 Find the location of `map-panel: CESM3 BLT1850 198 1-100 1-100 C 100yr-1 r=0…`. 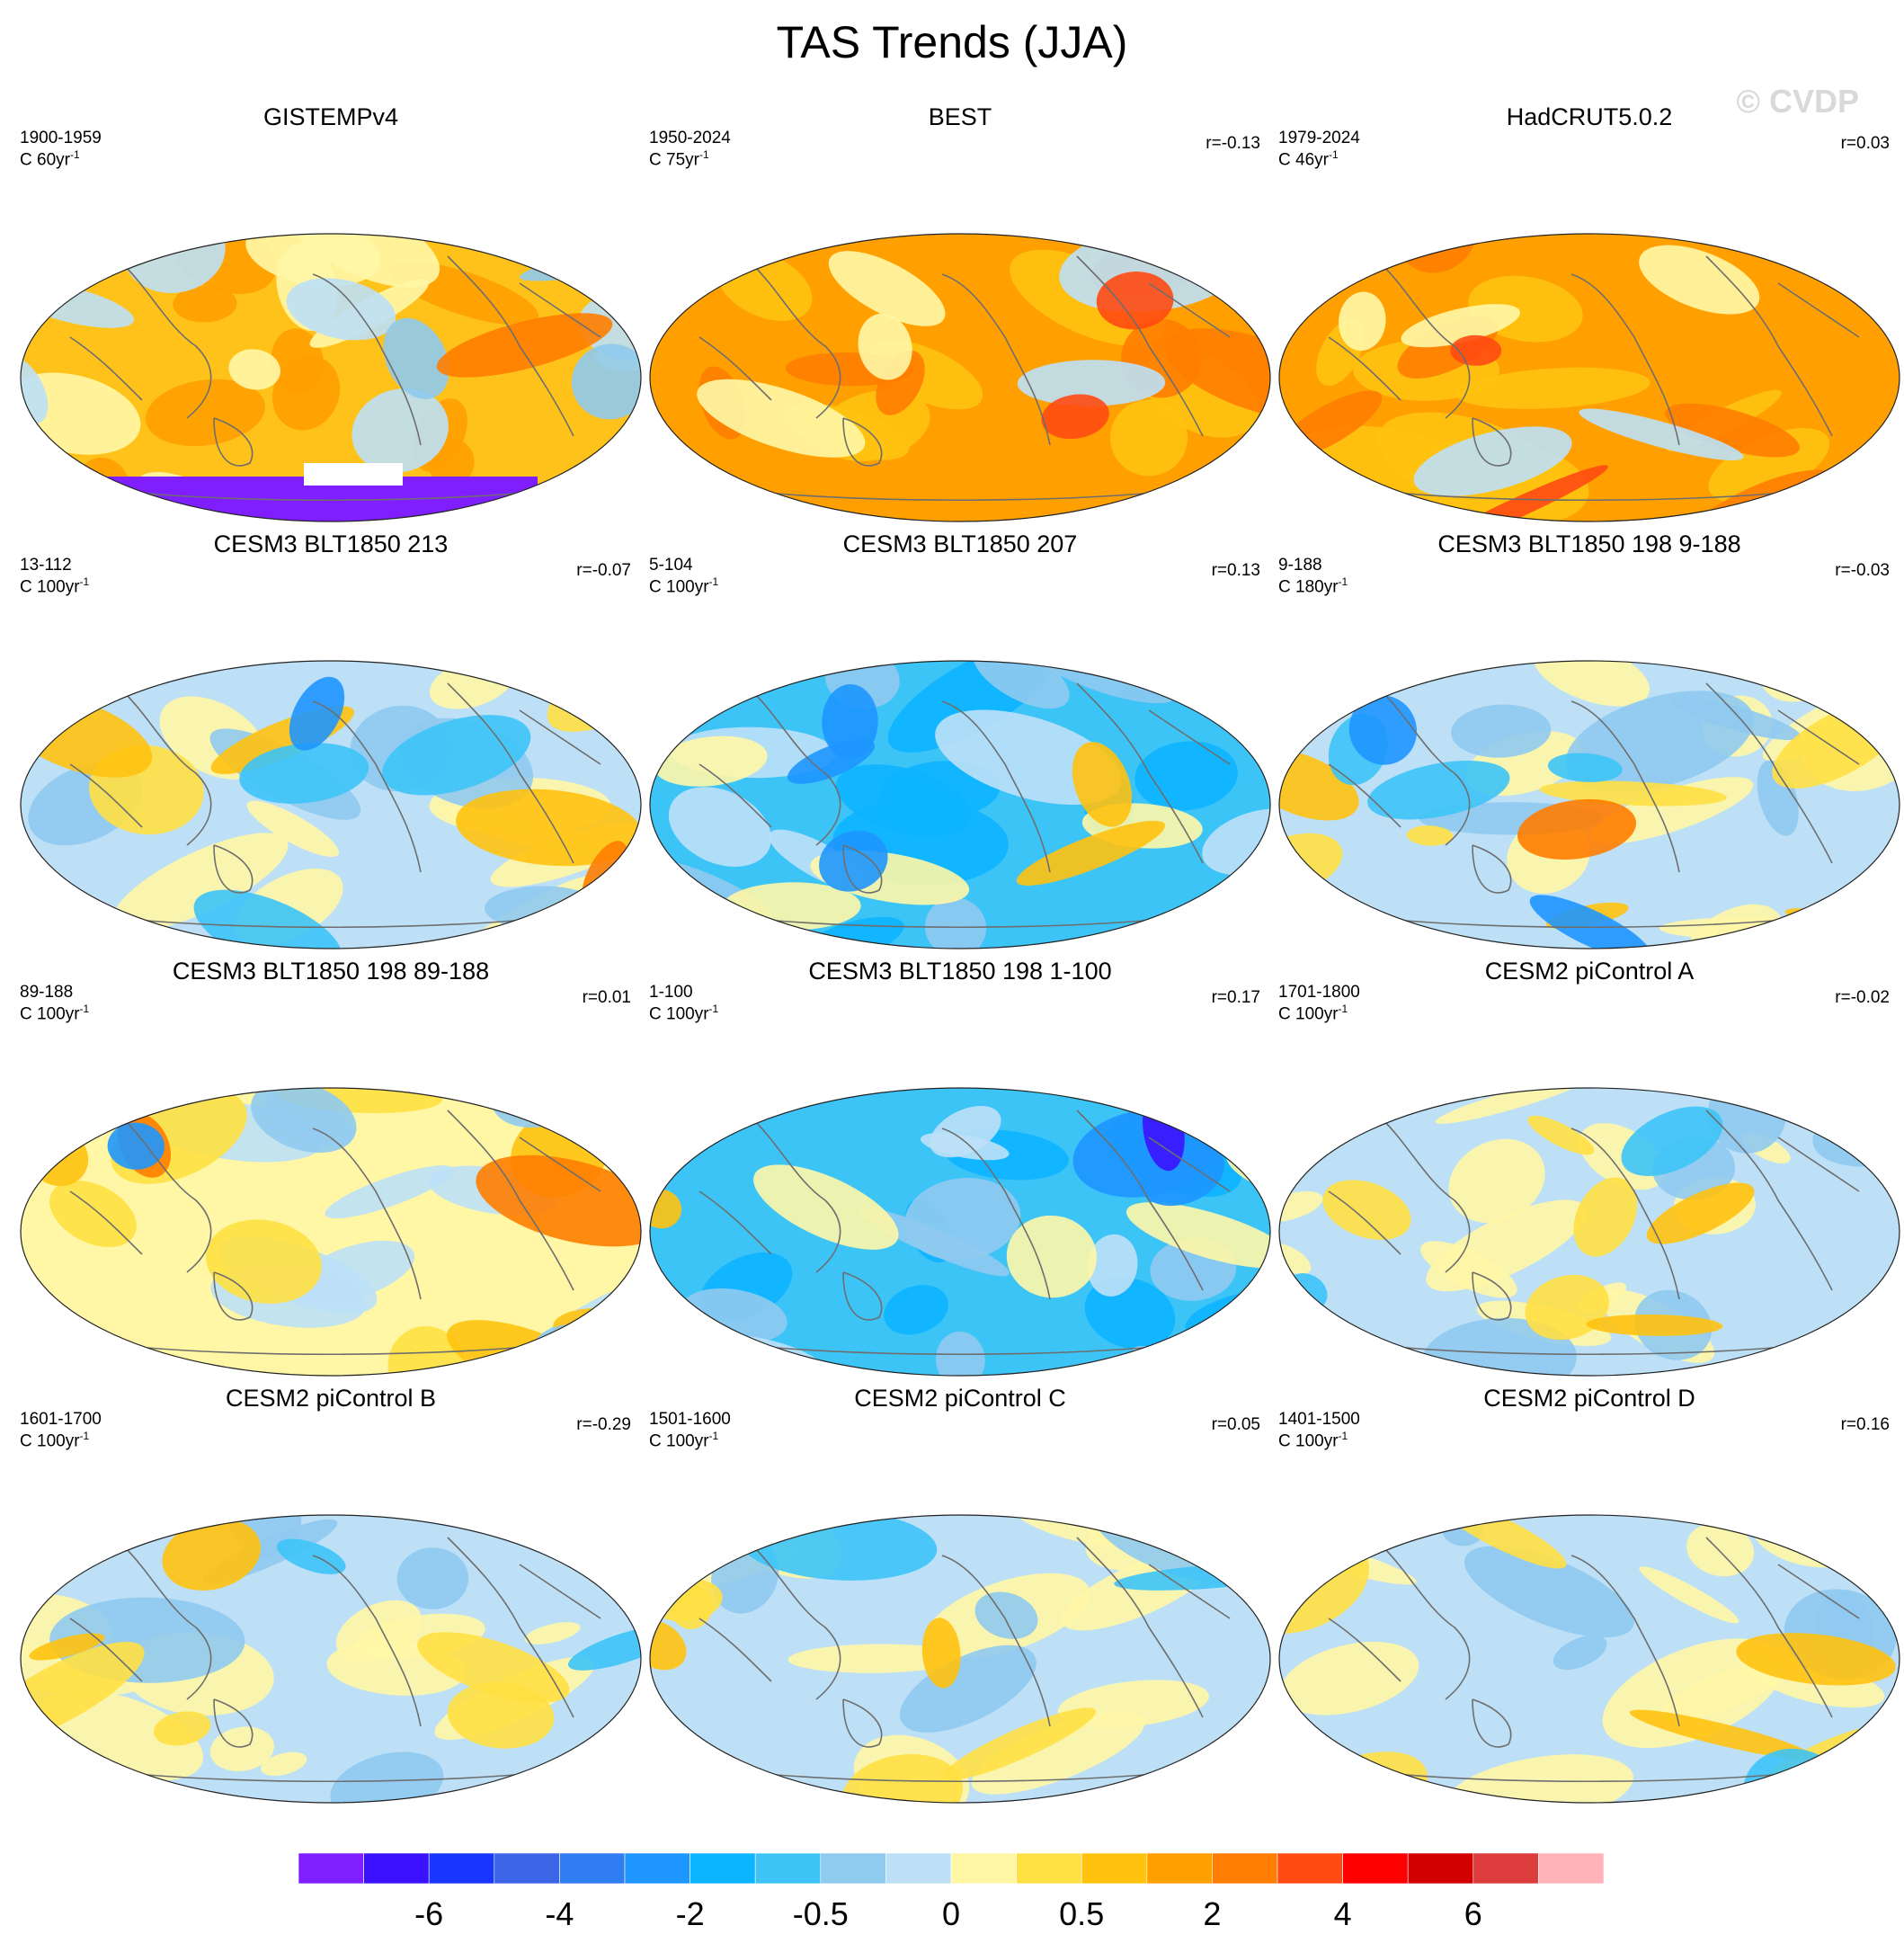

map-panel: CESM3 BLT1850 198 1-100 1-100 C 100yr-1 r=0… is located at coordinates (960, 1169).